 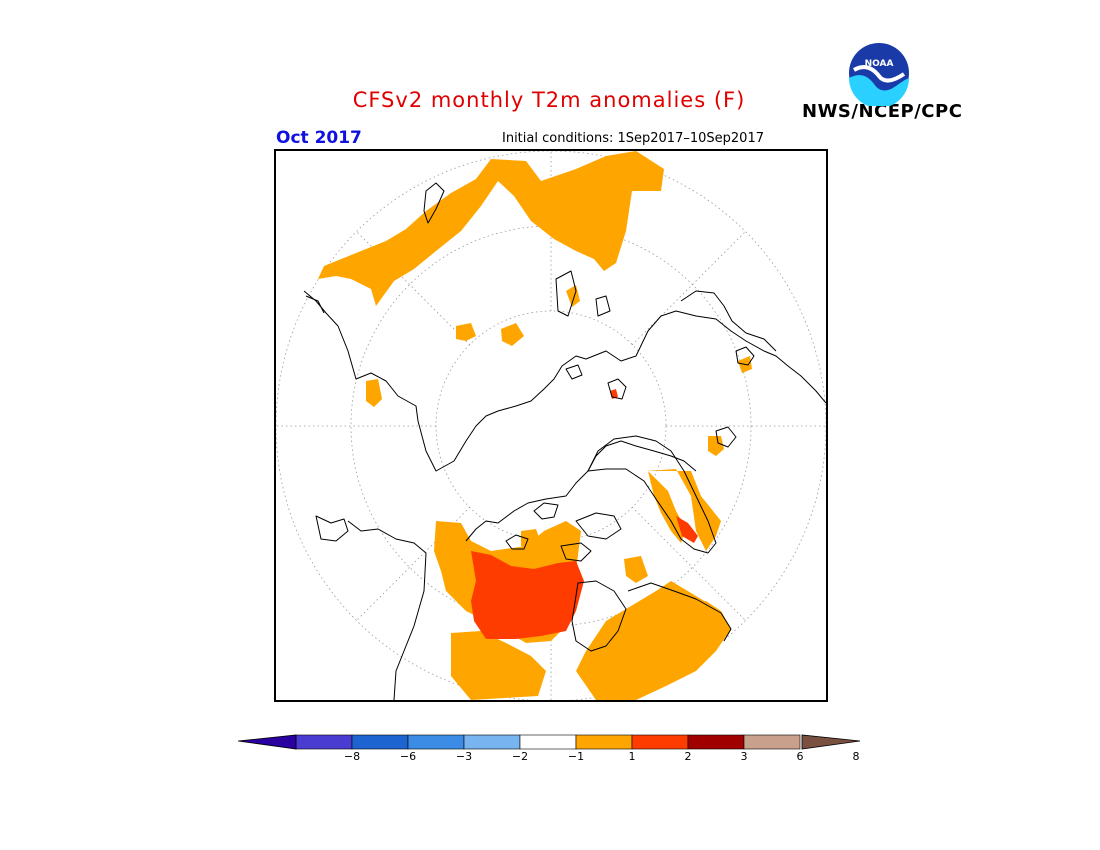 What do you see at coordinates (408, 756) in the screenshot?
I see `colorbar-tick-label: −6` at bounding box center [408, 756].